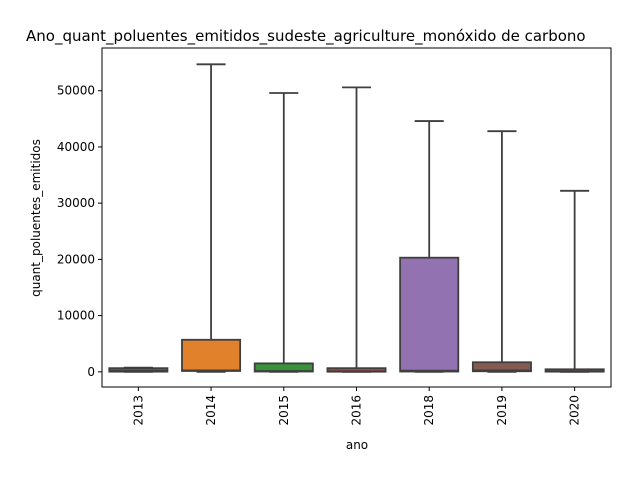 The height and width of the screenshot is (480, 640). Describe the element at coordinates (284, 410) in the screenshot. I see `x-tick-label: 2015` at that location.